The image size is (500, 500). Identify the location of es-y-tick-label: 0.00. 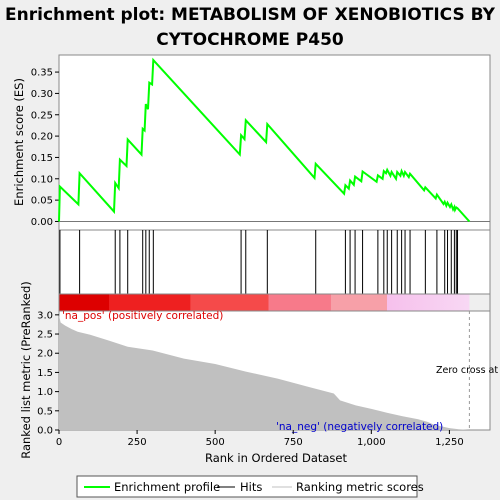
(42, 222).